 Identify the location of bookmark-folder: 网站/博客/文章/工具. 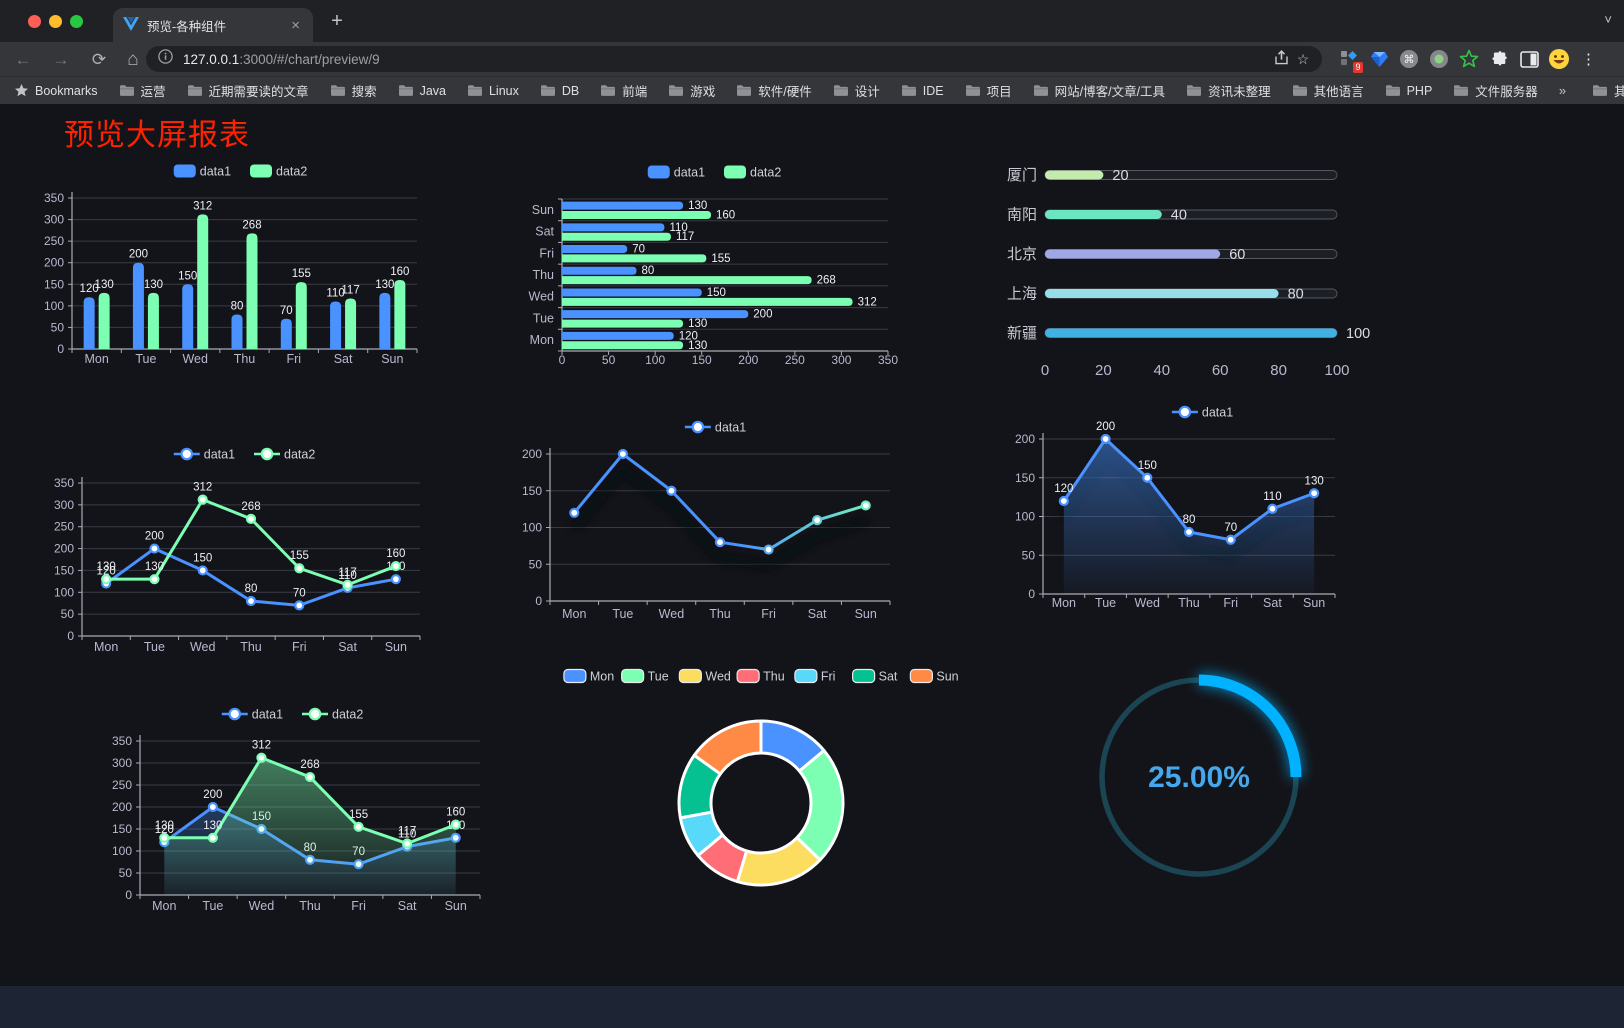
(1099, 90).